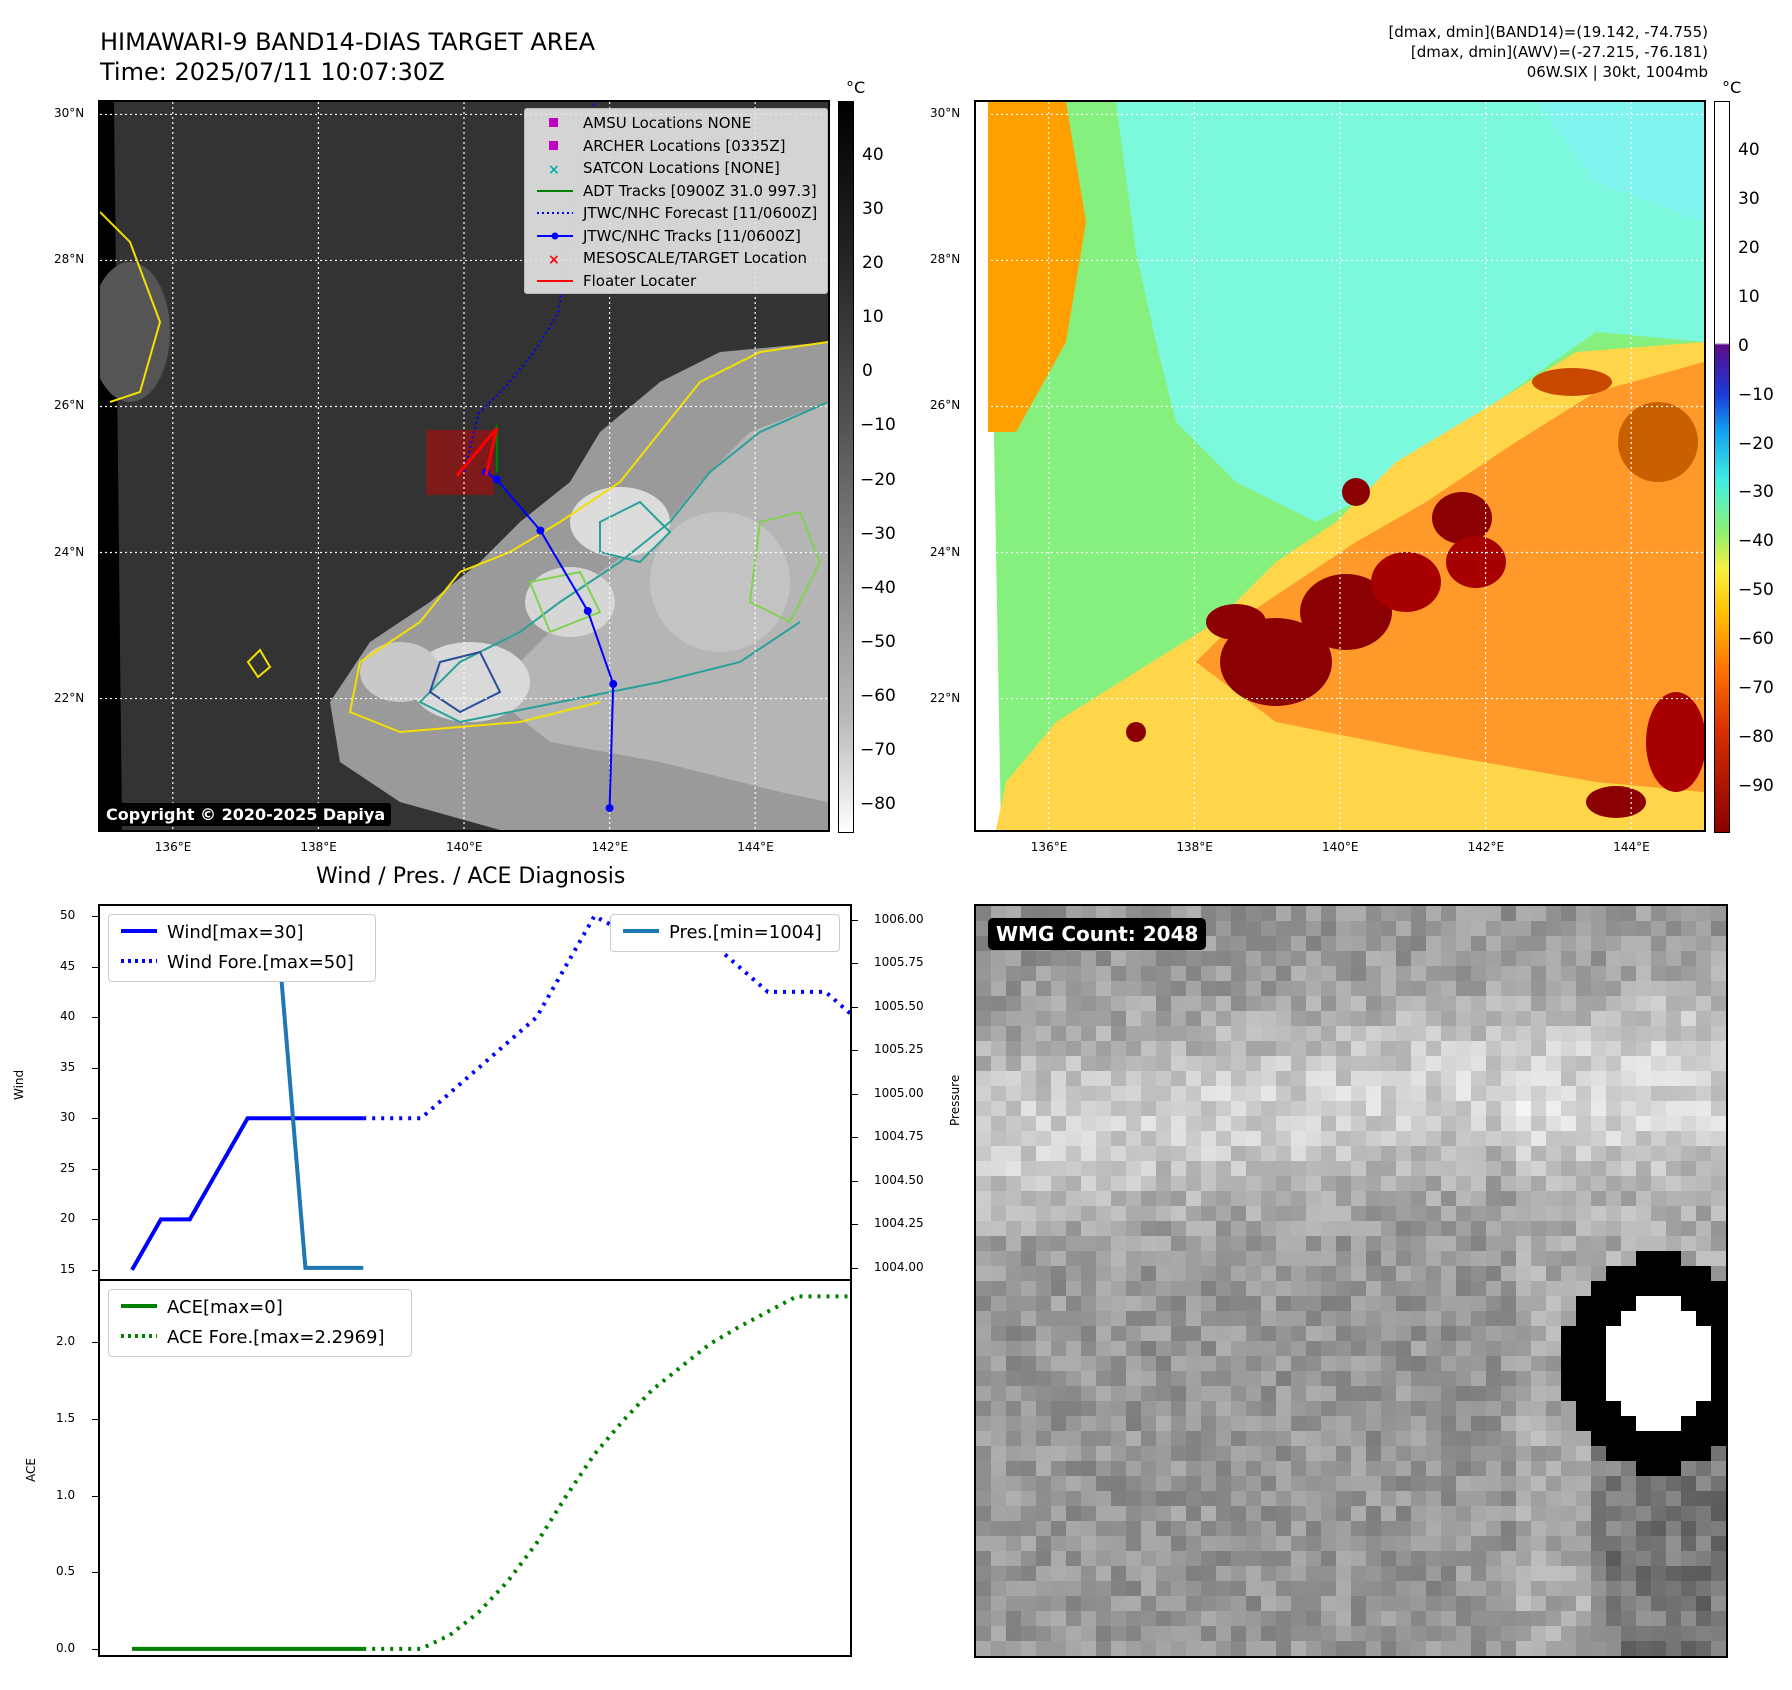 This screenshot has height=1690, width=1792. Describe the element at coordinates (899, 1266) in the screenshot. I see `pressure-tick-label: 1004.00` at that location.